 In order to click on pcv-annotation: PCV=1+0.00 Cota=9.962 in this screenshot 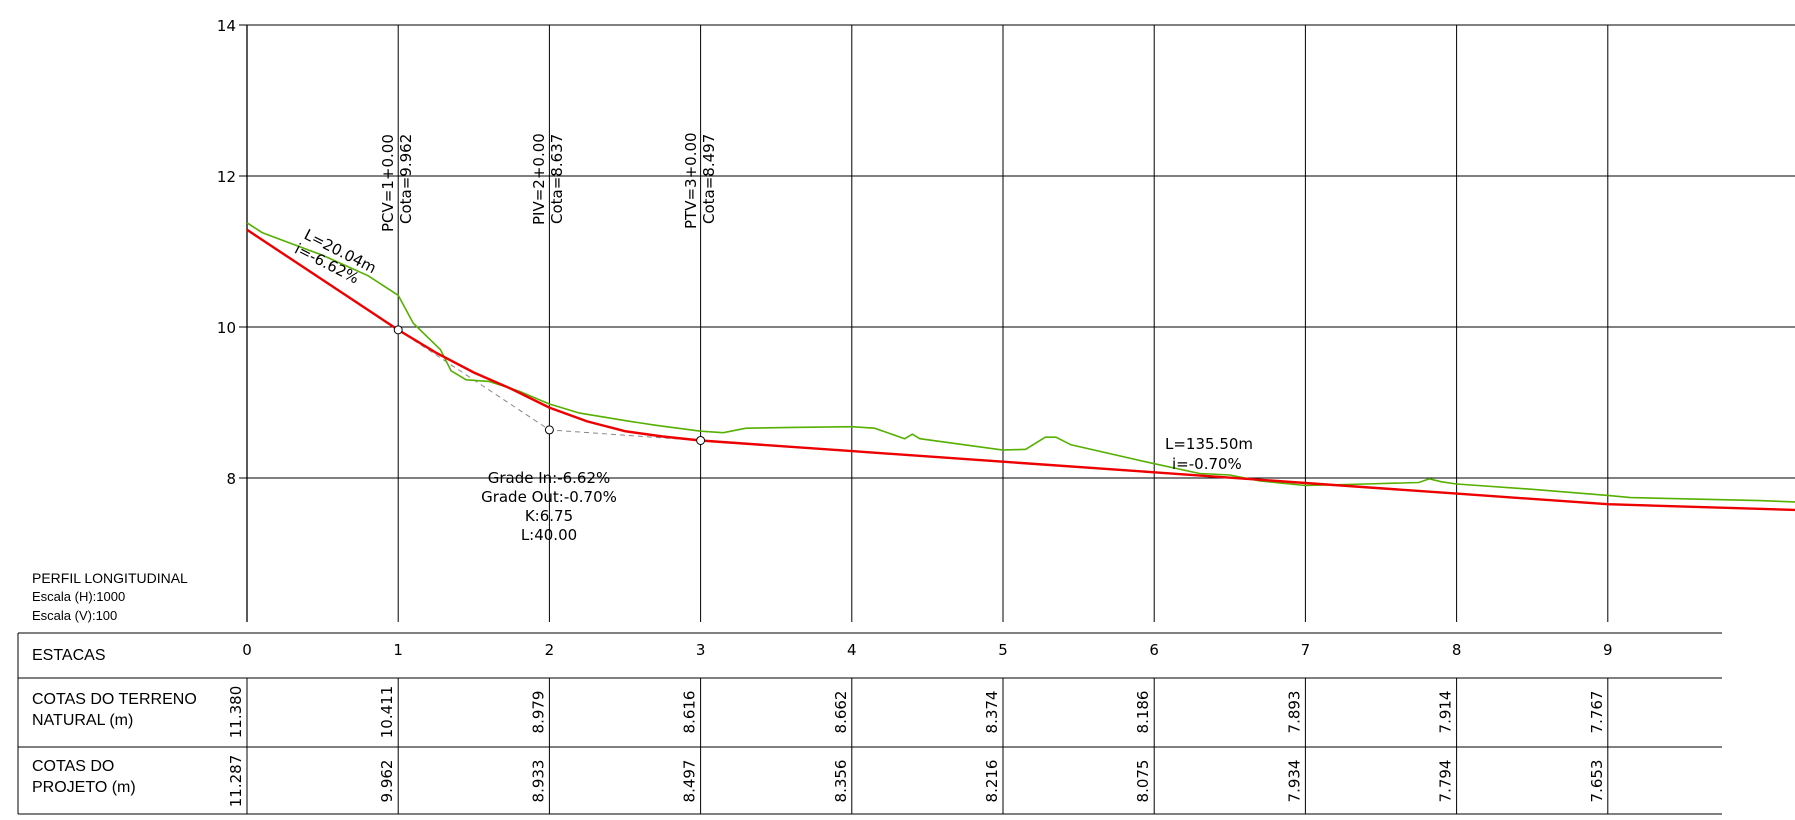, I will do `click(397, 183)`.